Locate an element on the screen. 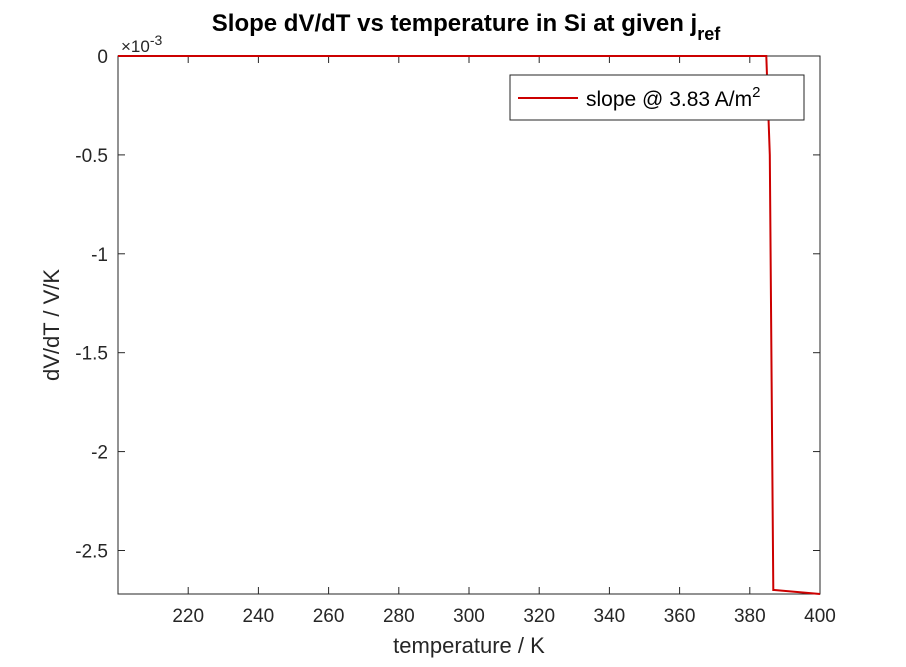 This screenshot has width=906, height=667. x-tick-label: 380 is located at coordinates (750, 616).